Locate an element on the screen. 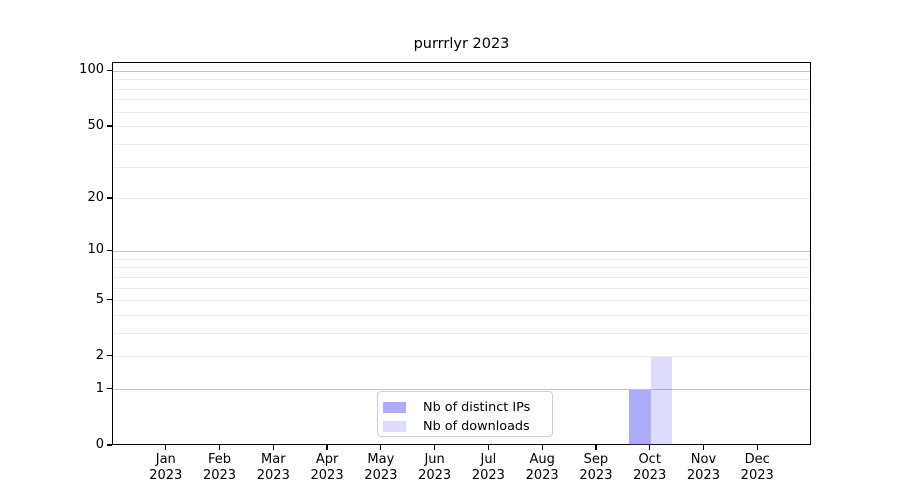 Image resolution: width=900 pixels, height=500 pixels. legend-label: Nb of downloads is located at coordinates (476, 426).